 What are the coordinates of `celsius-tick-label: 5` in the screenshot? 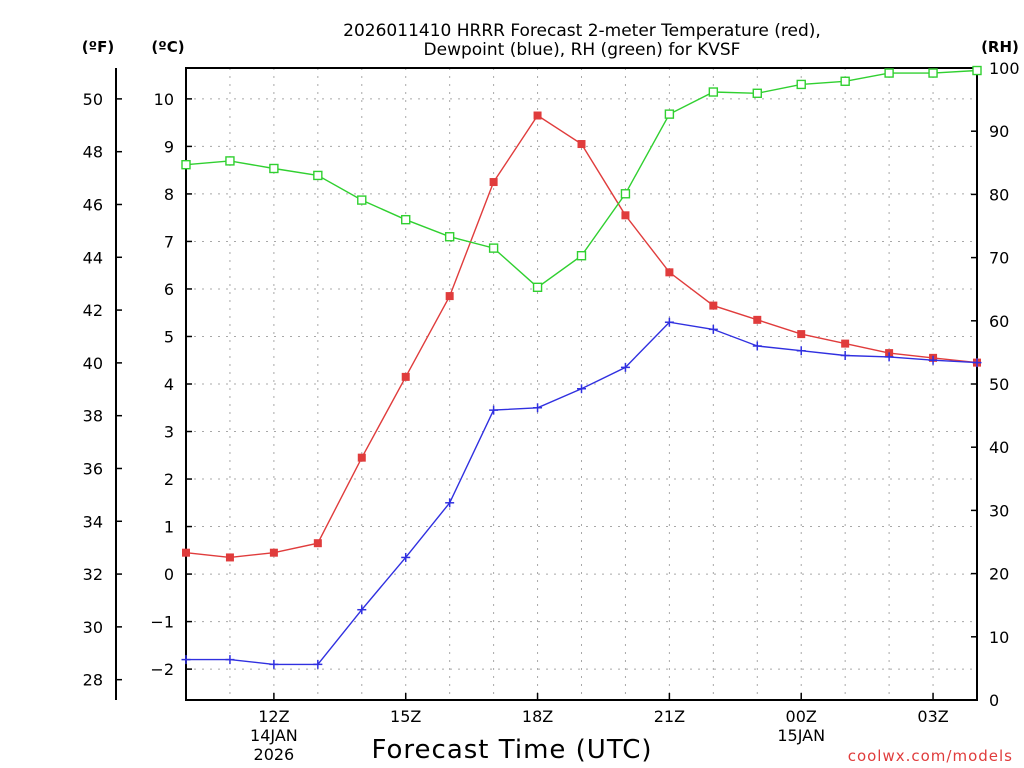 It's located at (169, 336).